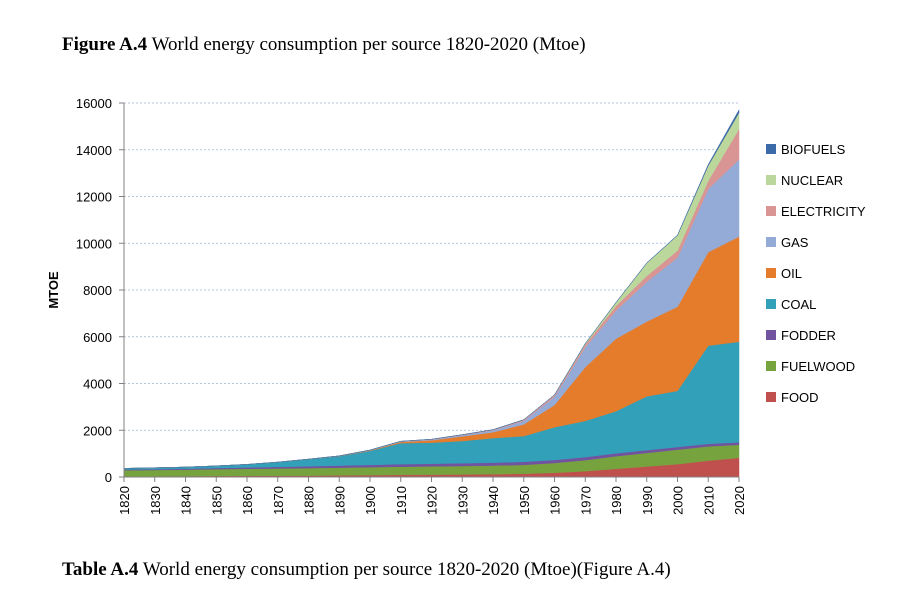  What do you see at coordinates (462, 500) in the screenshot?
I see `x-tick-label: 1930` at bounding box center [462, 500].